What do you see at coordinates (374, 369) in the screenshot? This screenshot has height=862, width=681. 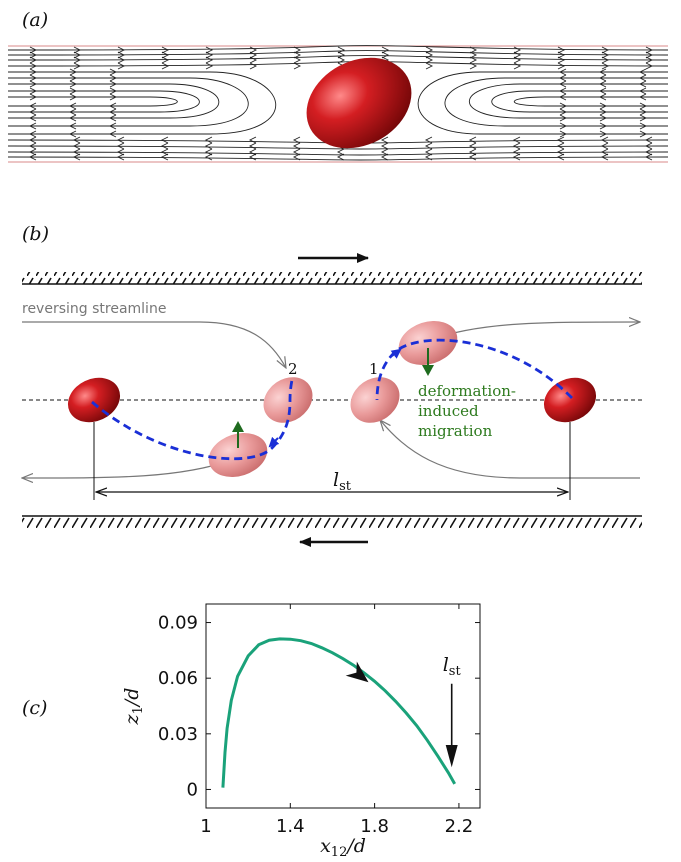 I see `drop-number-1: 1` at bounding box center [374, 369].